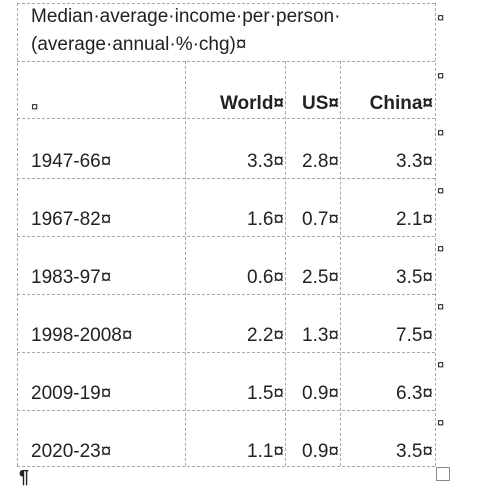  I want to click on row-china-value: 6.3¤, so click(414, 393).